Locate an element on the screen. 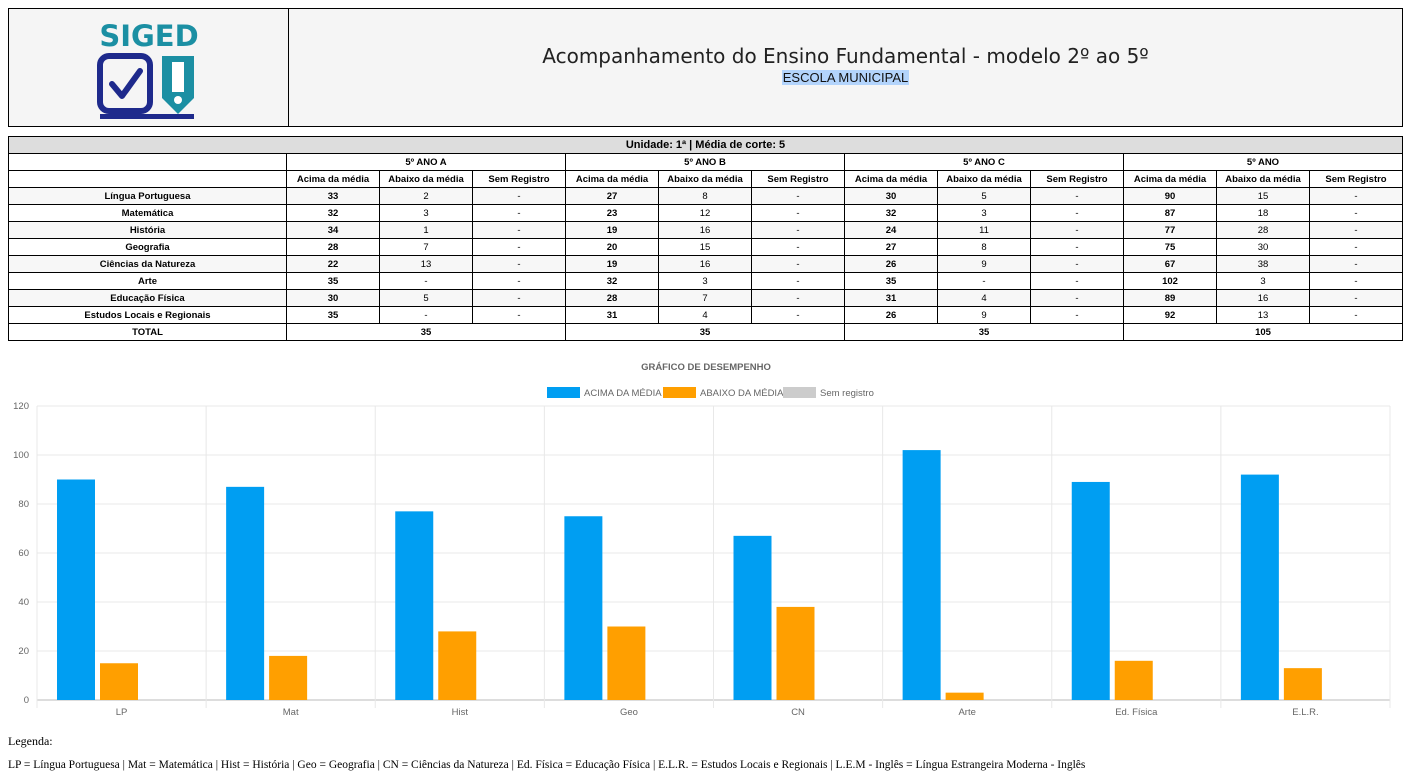 The width and height of the screenshot is (1412, 779). column-header: Sem Registro is located at coordinates (519, 179).